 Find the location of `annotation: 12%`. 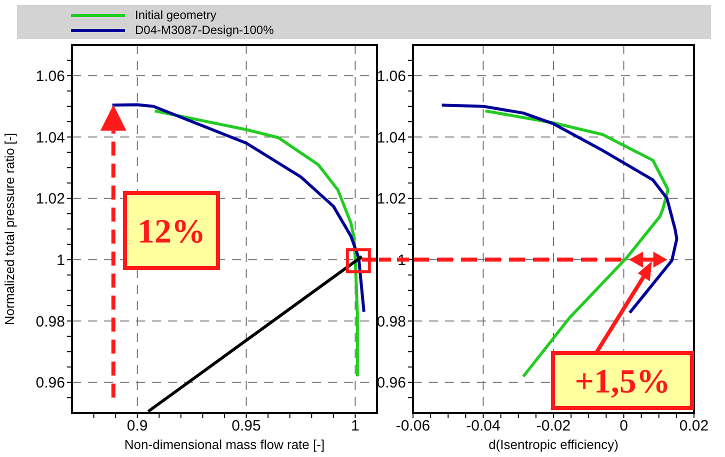

annotation: 12% is located at coordinates (172, 232).